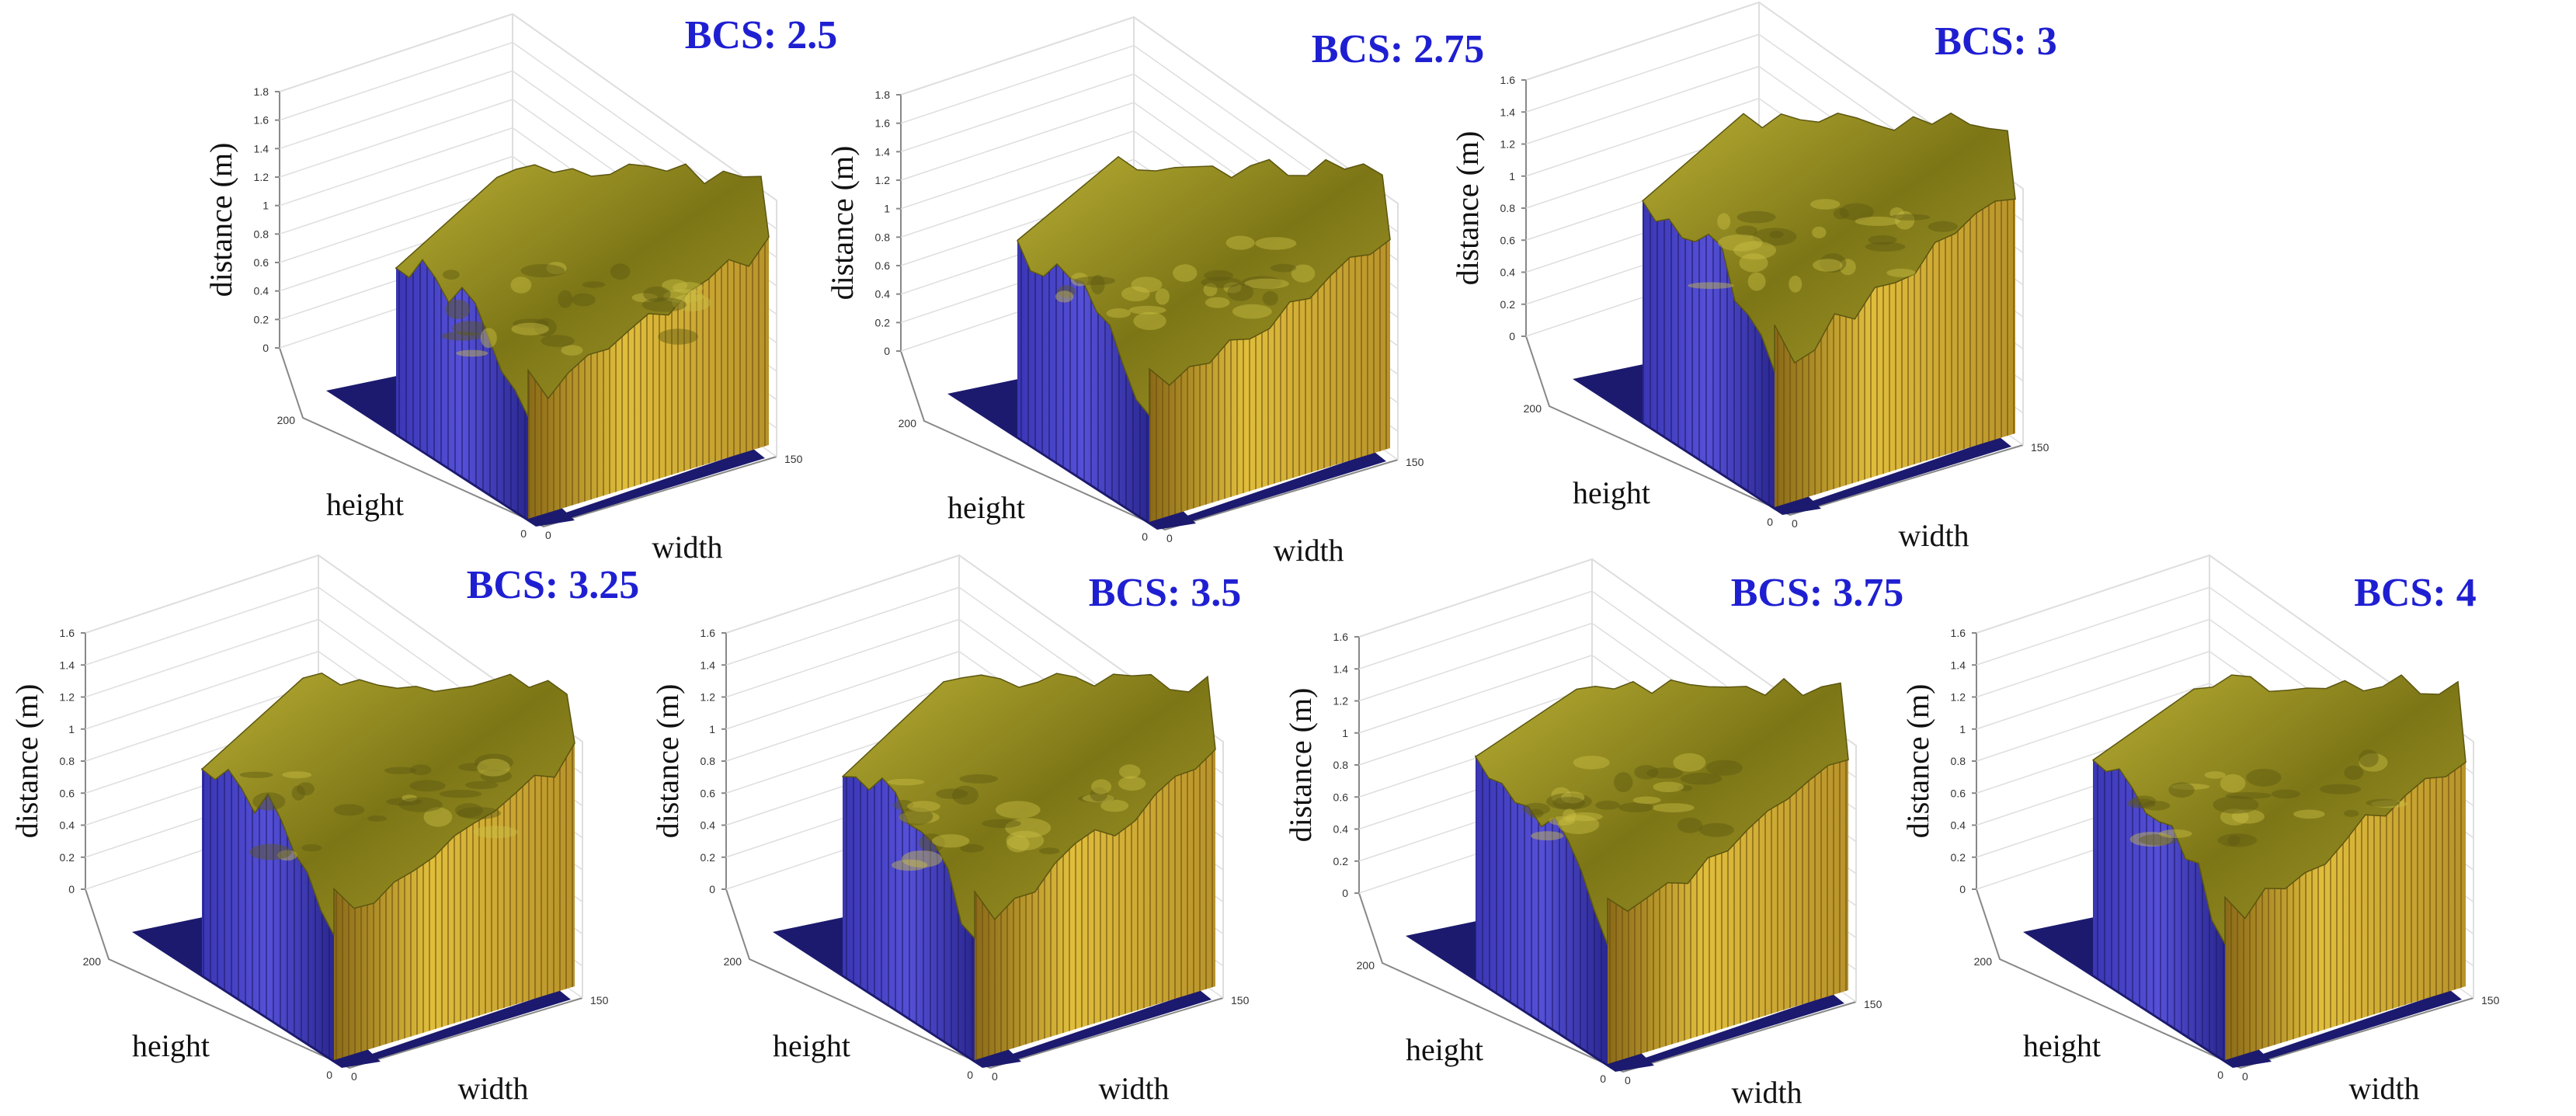 This screenshot has height=1116, width=2576. What do you see at coordinates (548, 535) in the screenshot?
I see `x-tick-label: 0` at bounding box center [548, 535].